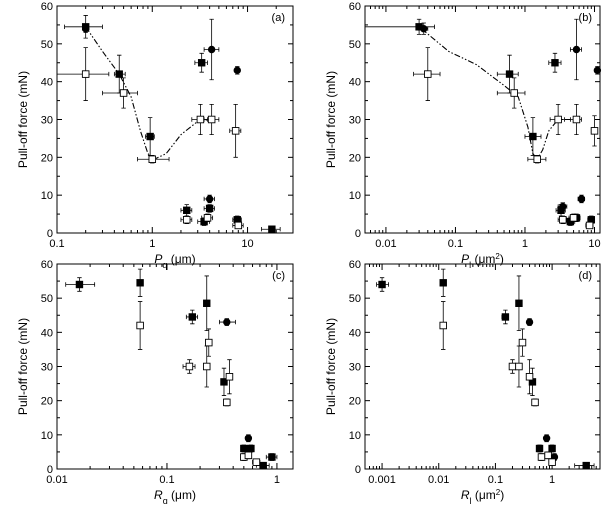 The width and height of the screenshot is (608, 509). Describe the element at coordinates (278, 276) in the screenshot. I see `panel-tag: (c)` at that location.